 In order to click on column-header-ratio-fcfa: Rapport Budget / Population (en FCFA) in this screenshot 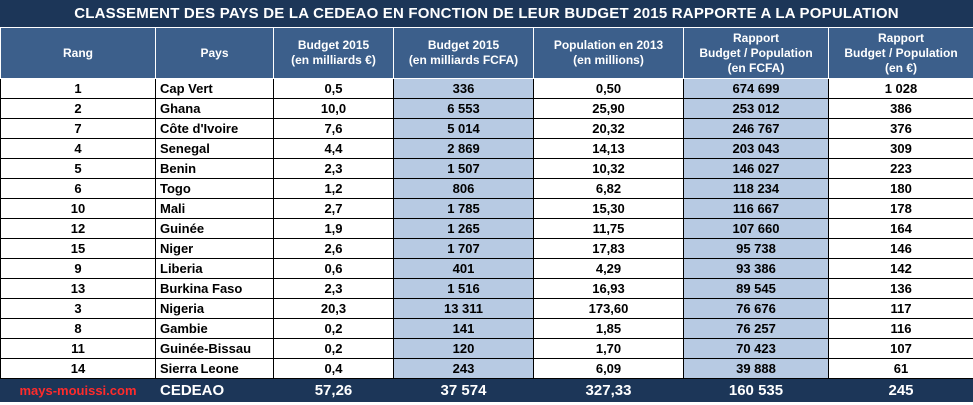, I will do `click(756, 53)`.